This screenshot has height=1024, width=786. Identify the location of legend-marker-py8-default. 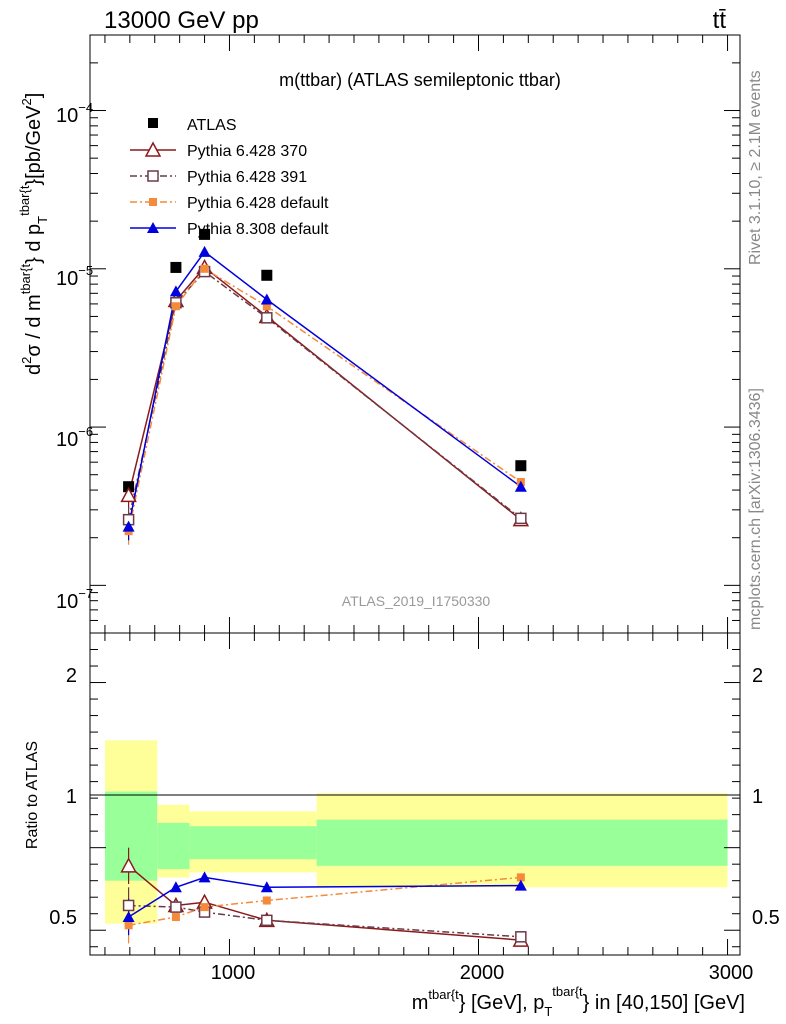
(153, 227).